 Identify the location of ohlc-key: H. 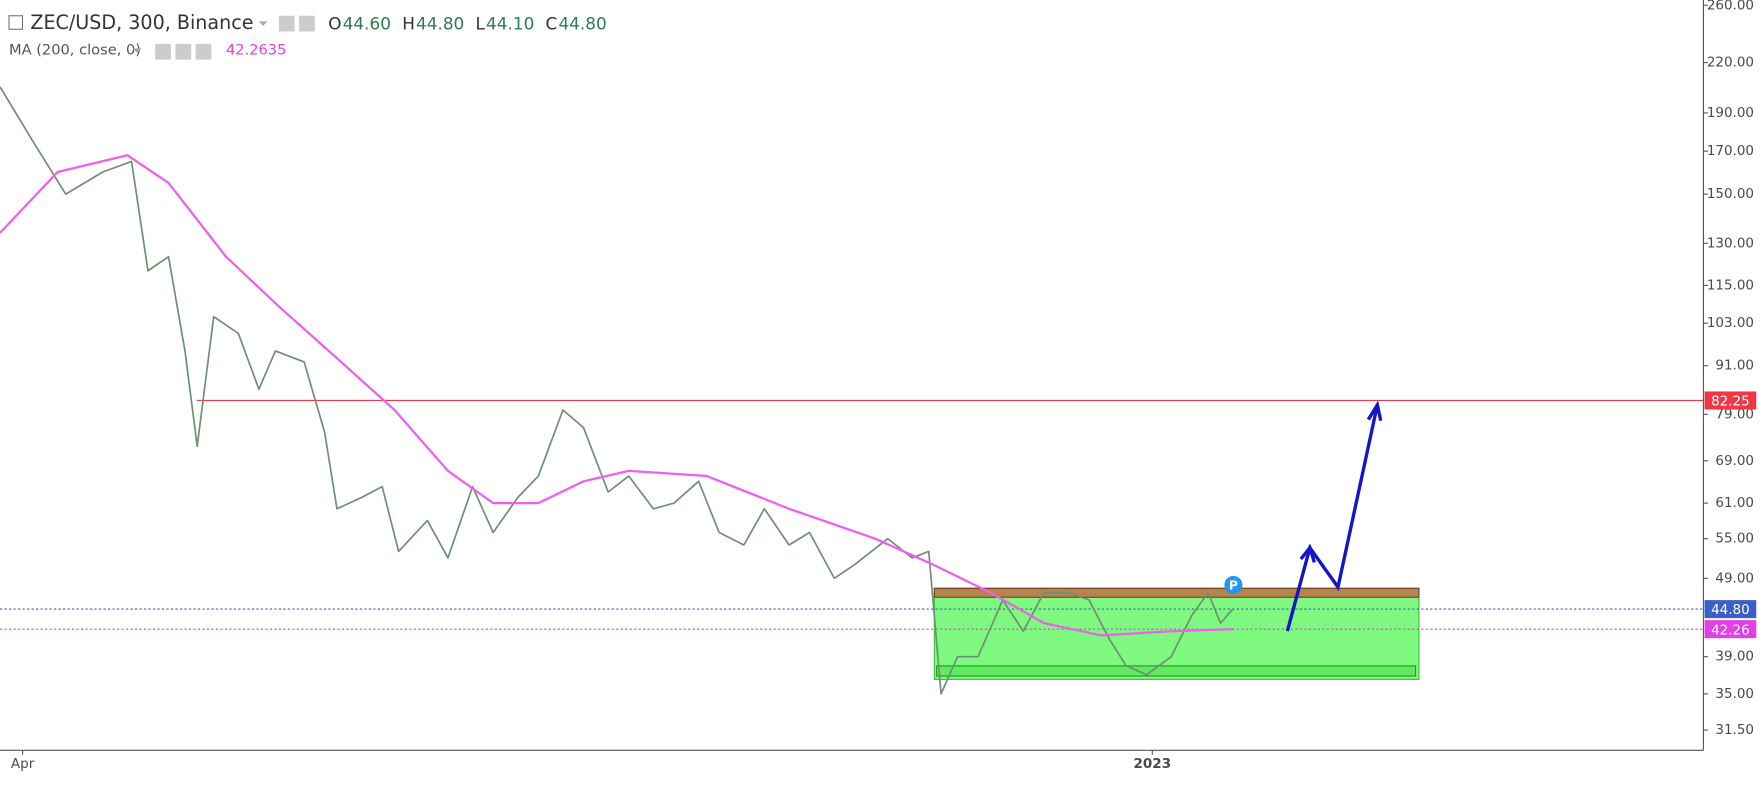
(408, 24).